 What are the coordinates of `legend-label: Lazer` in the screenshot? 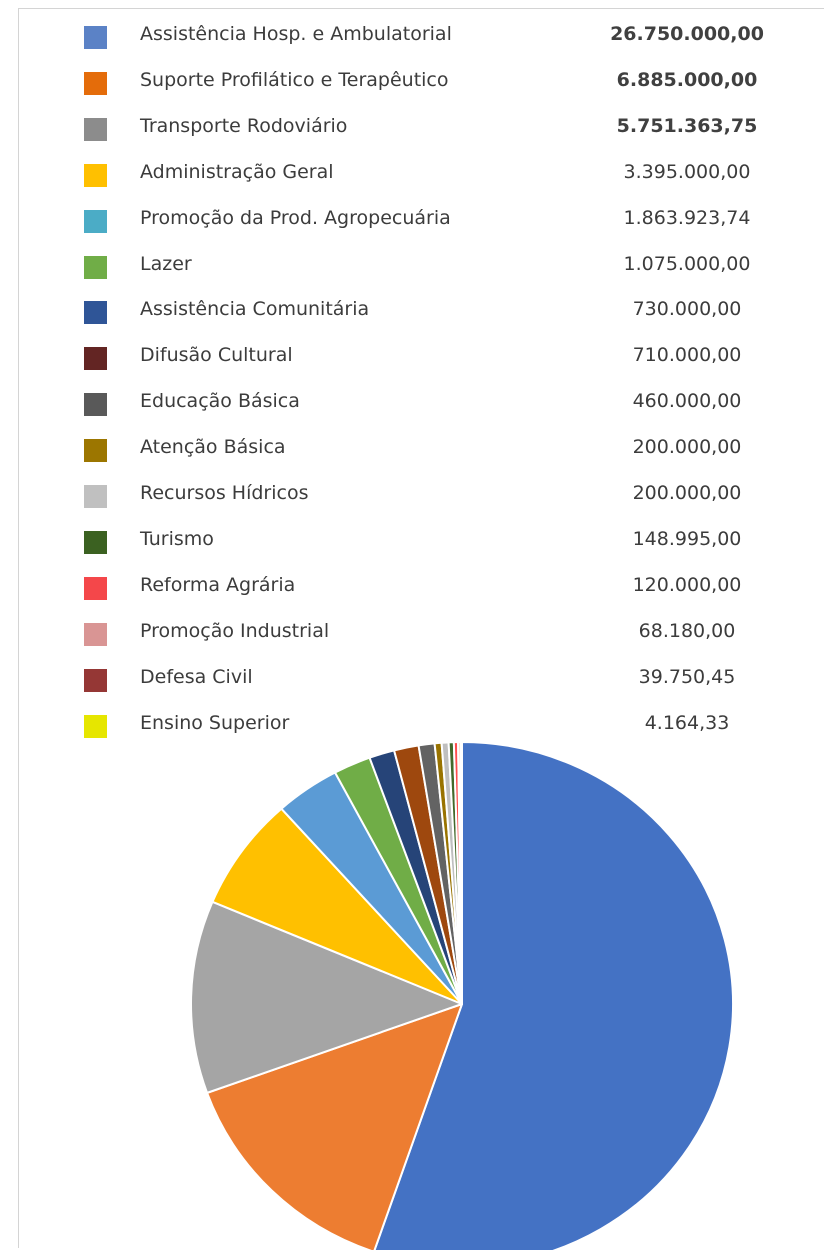 It's located at (166, 263).